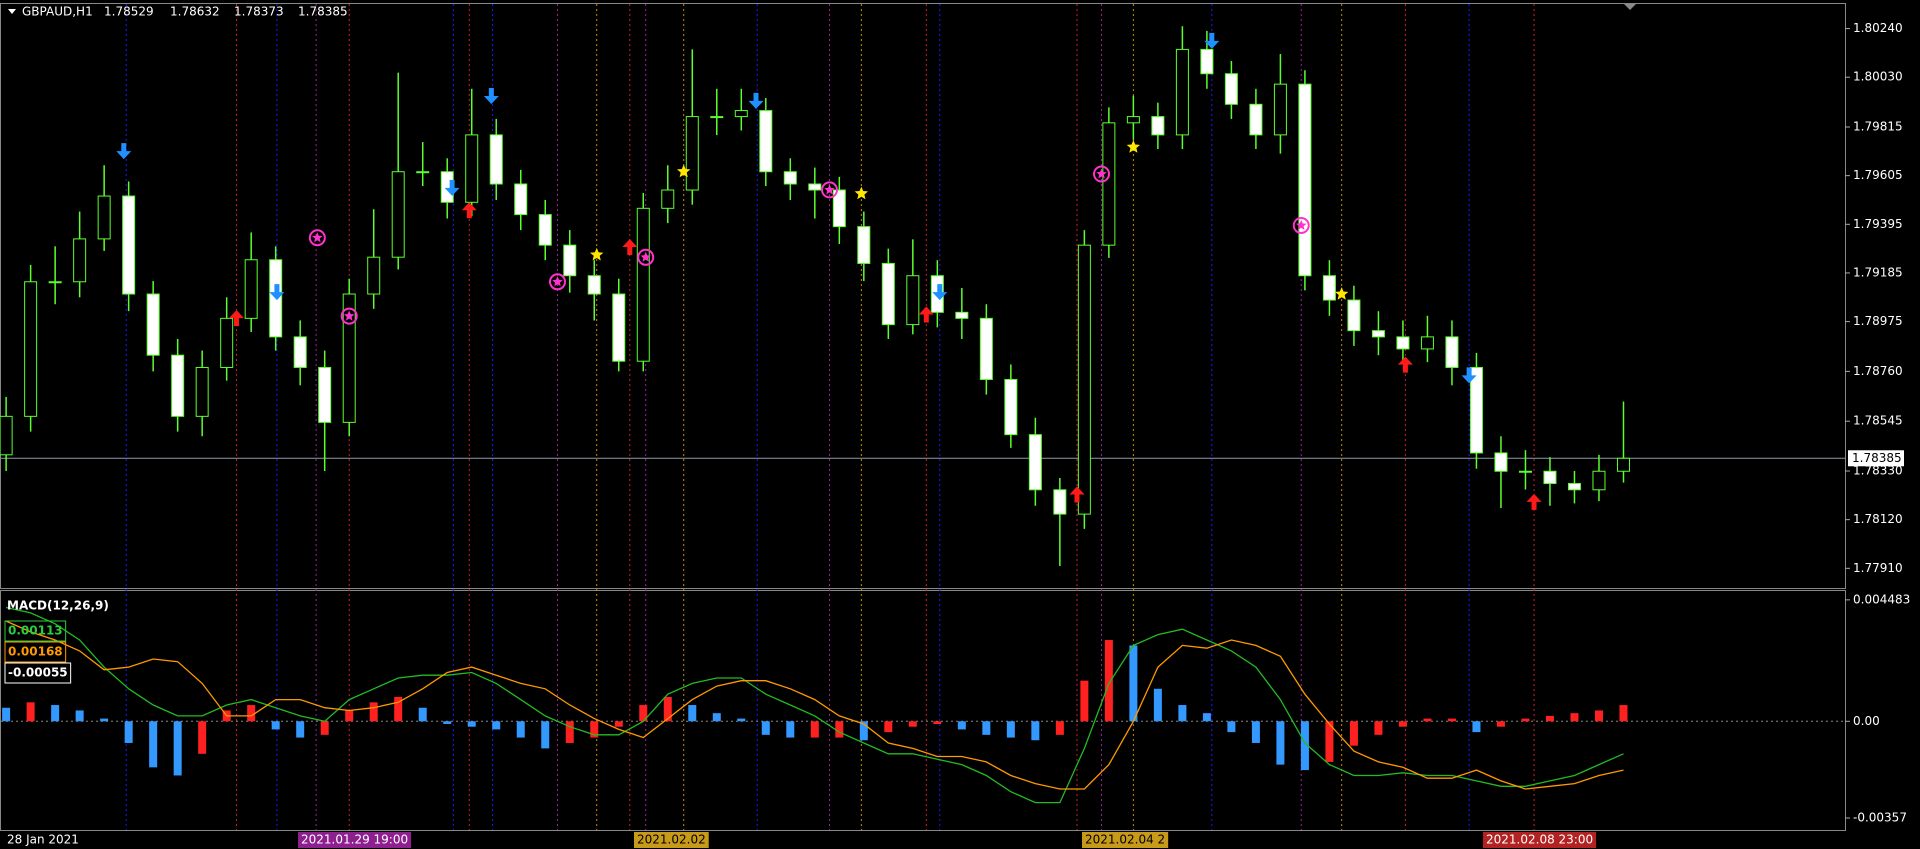  I want to click on readout-box, so click(35, 631).